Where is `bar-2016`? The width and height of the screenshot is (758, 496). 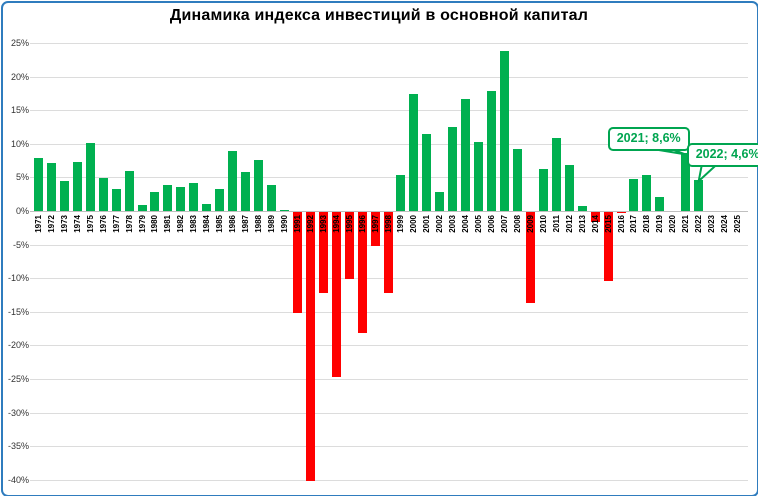 bar-2016 is located at coordinates (621, 213).